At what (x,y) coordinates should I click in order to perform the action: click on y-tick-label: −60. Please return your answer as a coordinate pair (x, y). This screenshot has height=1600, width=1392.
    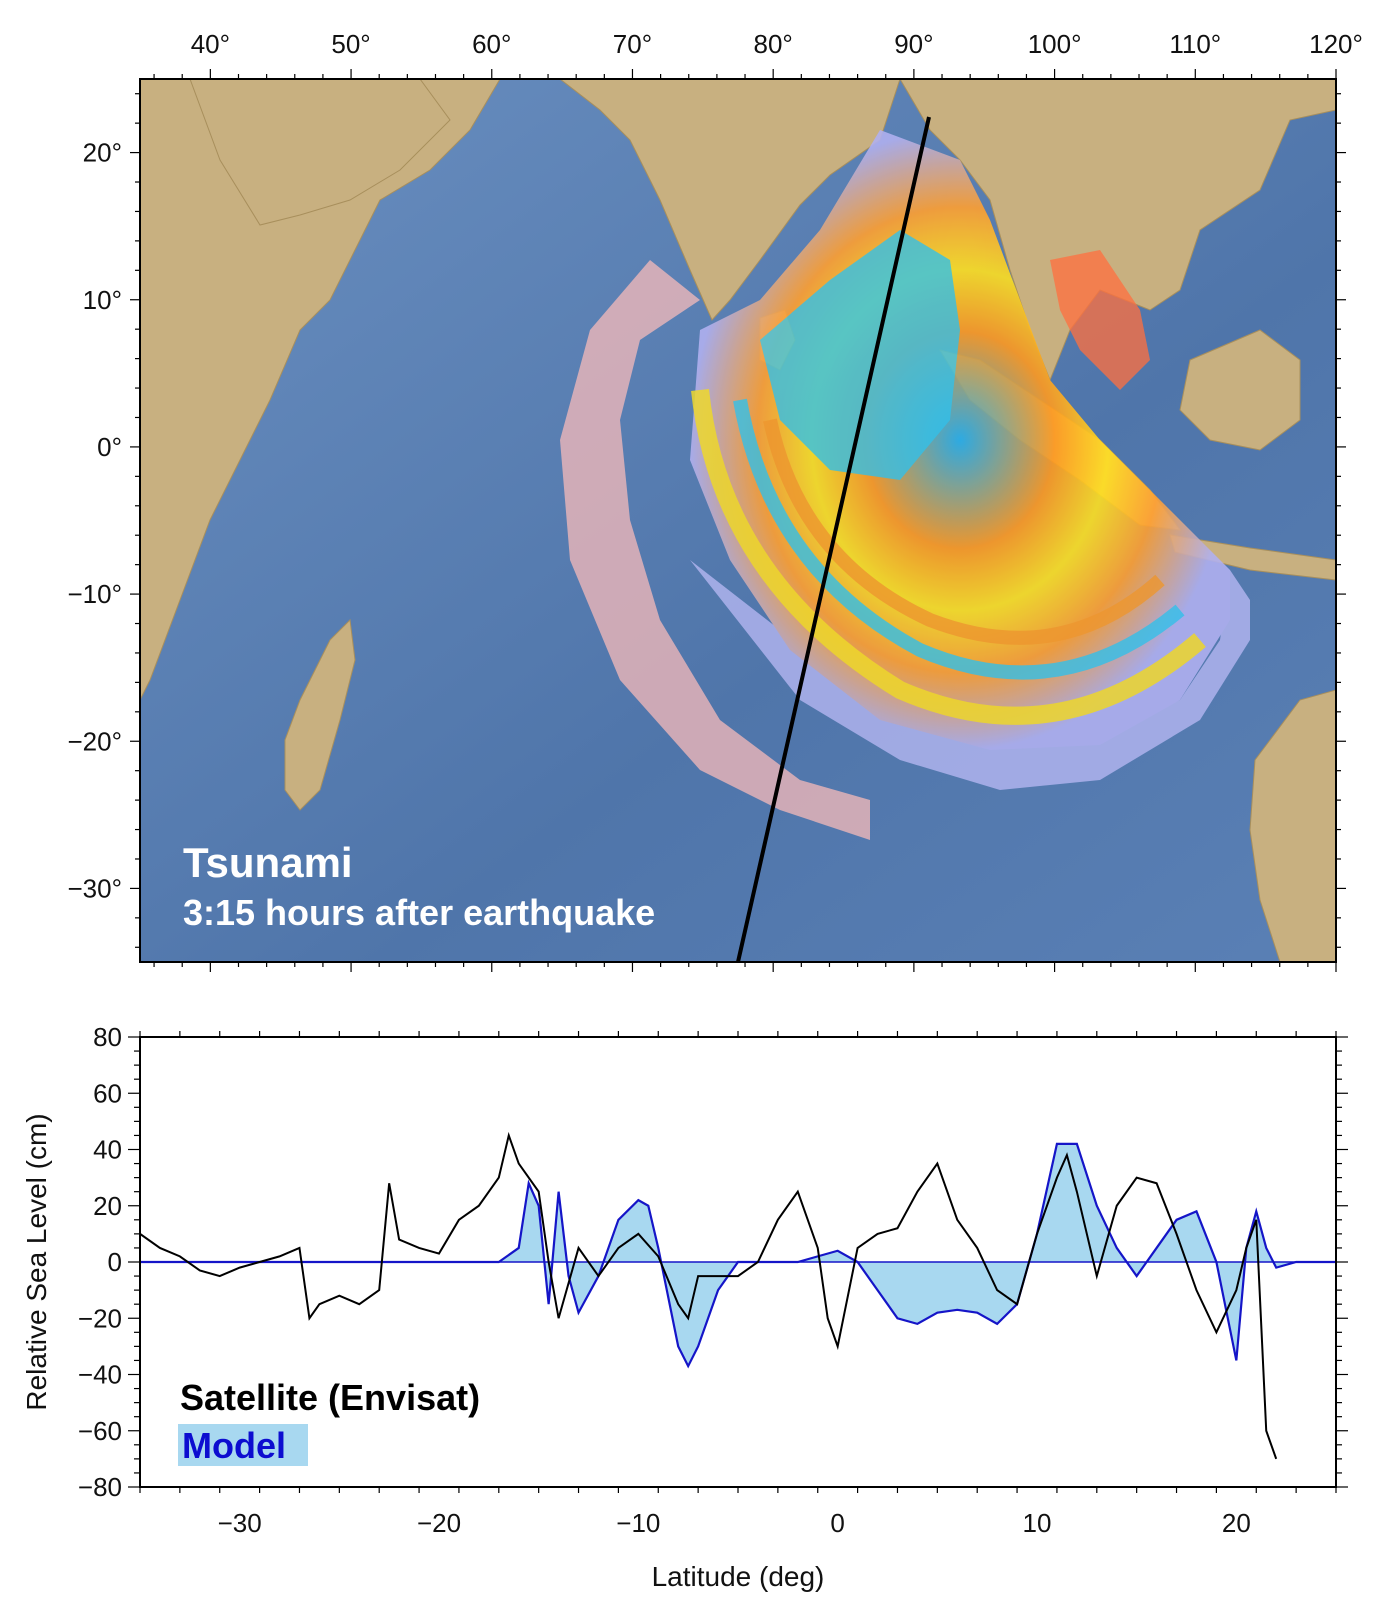
    Looking at the image, I should click on (100, 1431).